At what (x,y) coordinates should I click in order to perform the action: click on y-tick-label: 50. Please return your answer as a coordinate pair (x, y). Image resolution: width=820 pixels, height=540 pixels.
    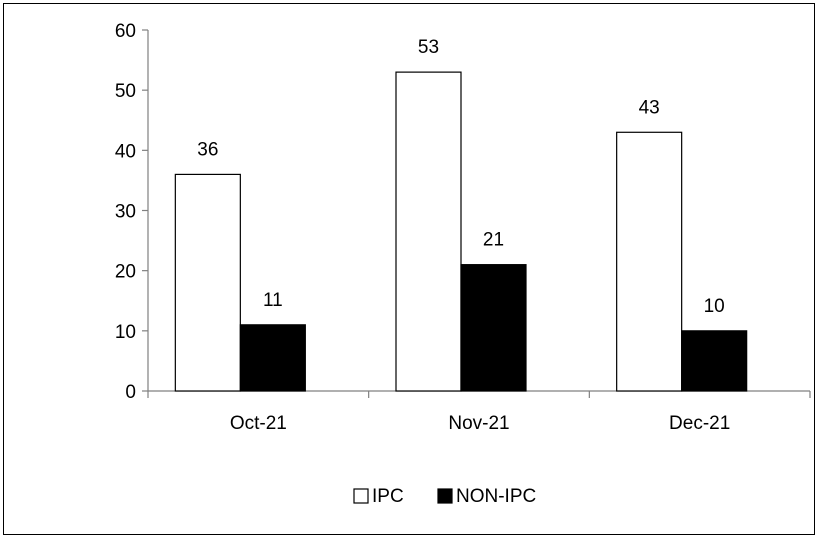
    Looking at the image, I should click on (125, 91).